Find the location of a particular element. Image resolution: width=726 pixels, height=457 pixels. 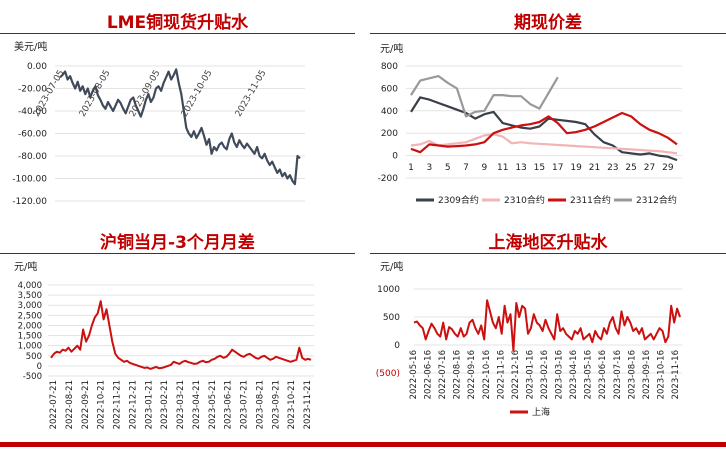

x-tick-label: 2022-12-21 is located at coordinates (133, 404).